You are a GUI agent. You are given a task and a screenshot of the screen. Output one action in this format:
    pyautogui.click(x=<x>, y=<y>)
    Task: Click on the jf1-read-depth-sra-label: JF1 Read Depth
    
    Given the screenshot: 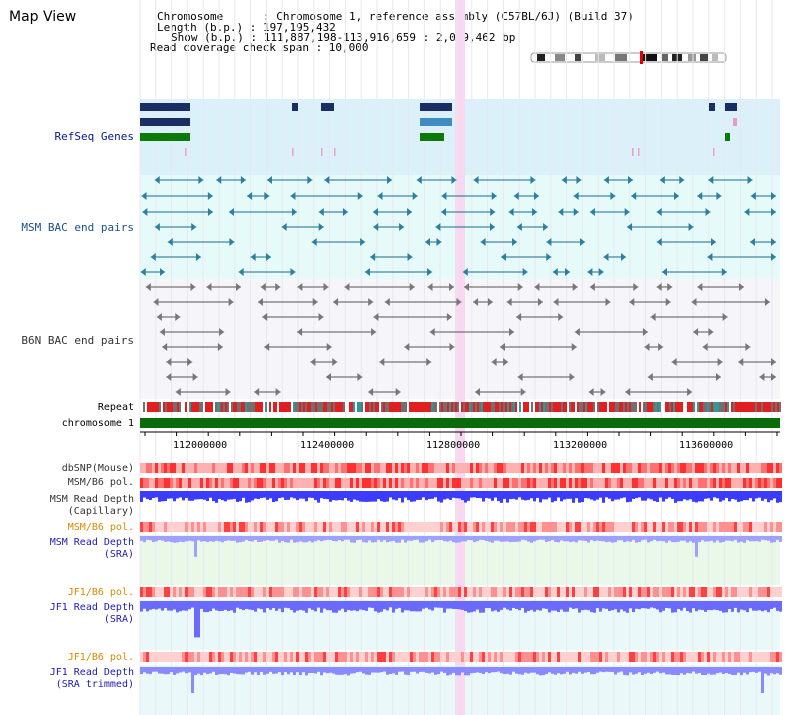 What is the action you would take?
    pyautogui.click(x=91, y=607)
    